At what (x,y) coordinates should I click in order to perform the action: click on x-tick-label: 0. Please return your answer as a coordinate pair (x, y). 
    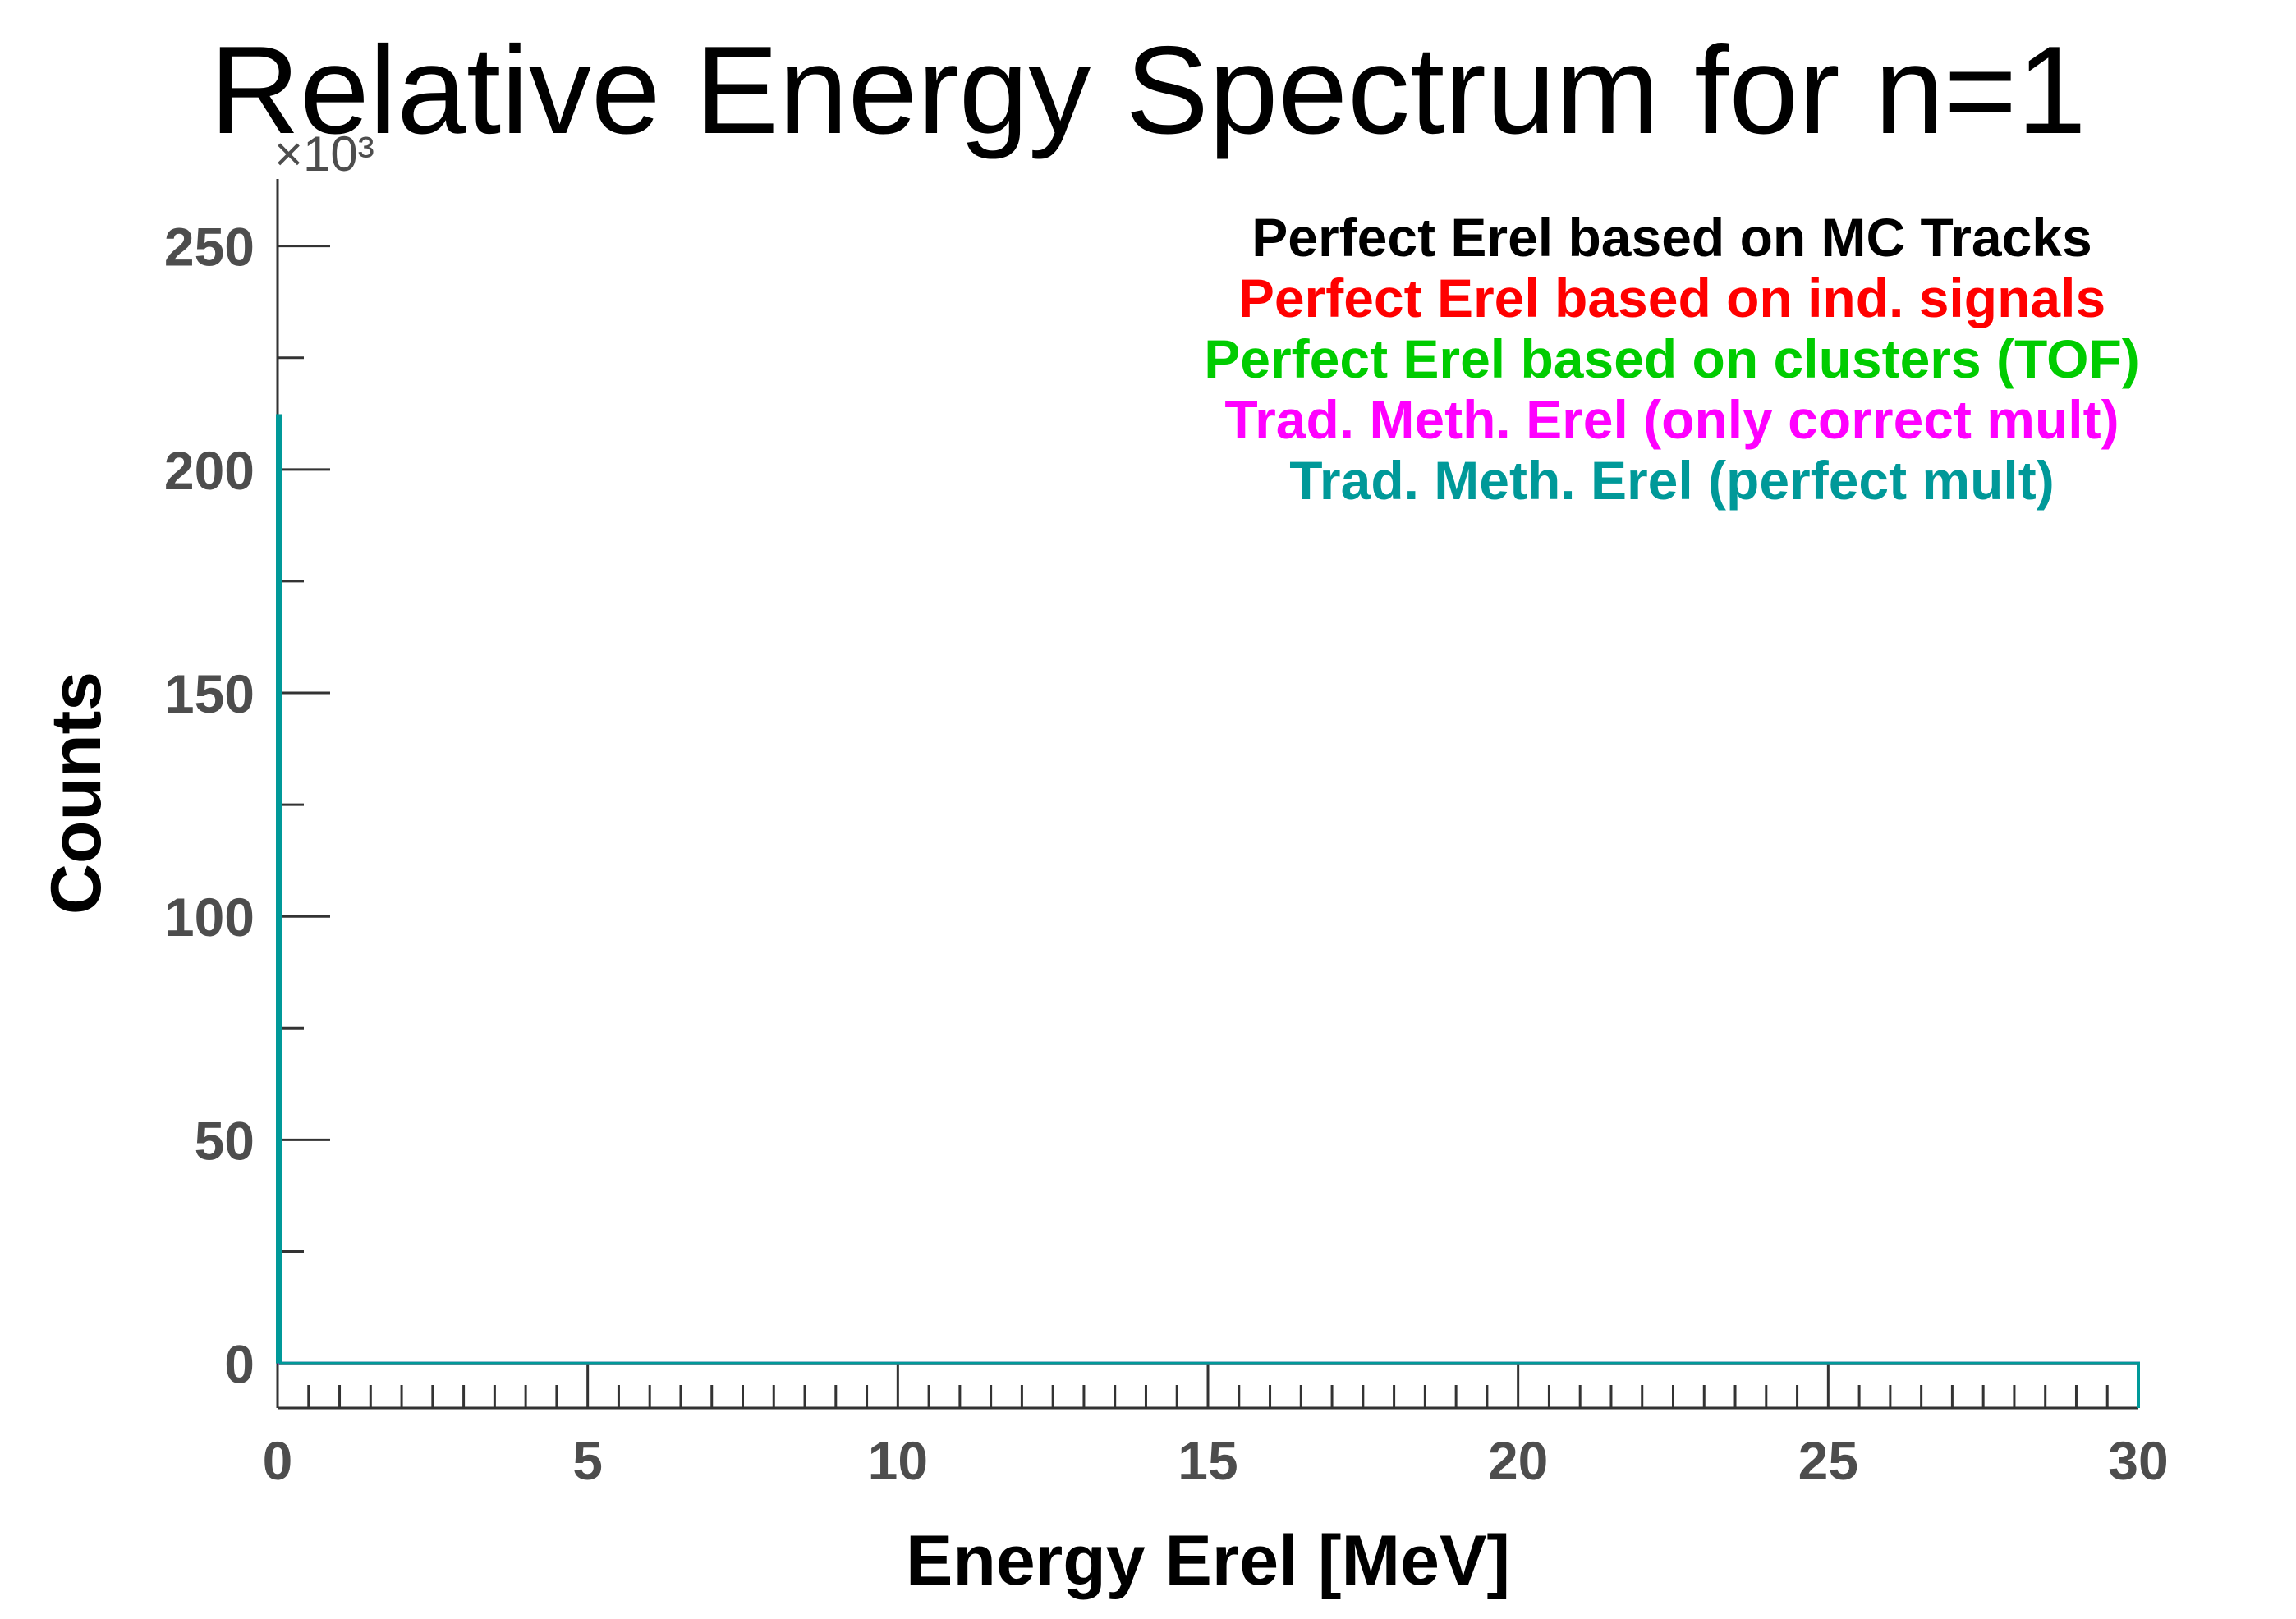
    Looking at the image, I should click on (278, 1460).